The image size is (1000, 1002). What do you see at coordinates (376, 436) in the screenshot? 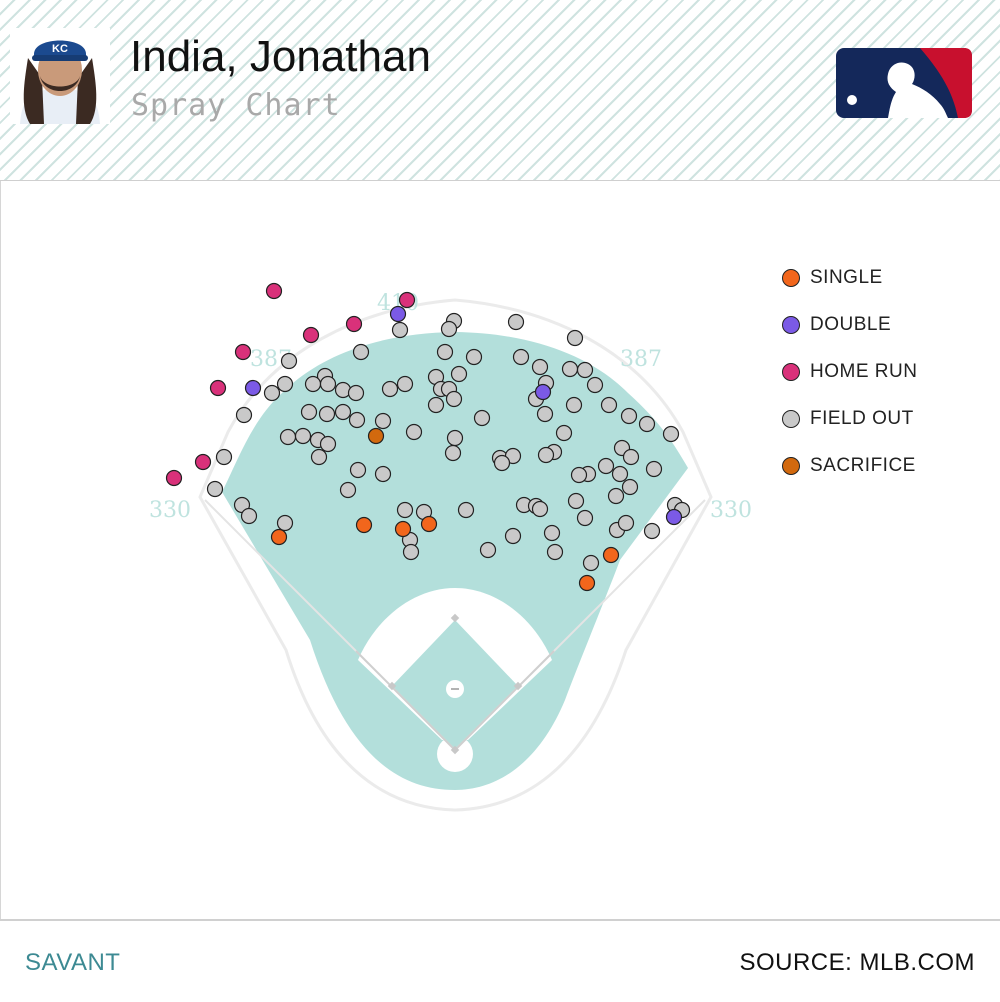
I see `sacrifice-point` at bounding box center [376, 436].